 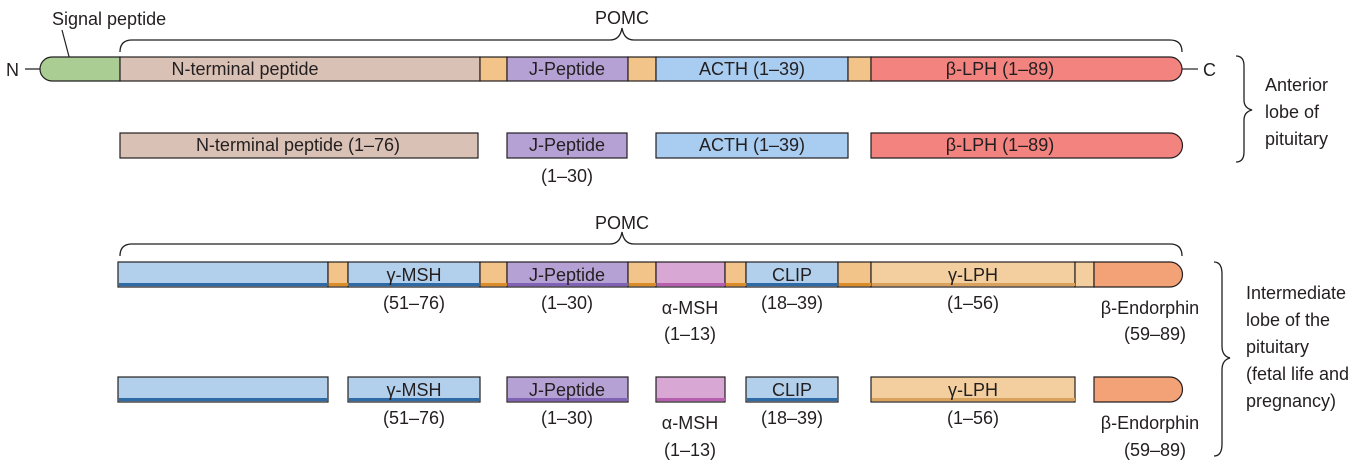 I want to click on n-terminal-peptide-product-label: N-terminal peptide (1–76), so click(x=298, y=145).